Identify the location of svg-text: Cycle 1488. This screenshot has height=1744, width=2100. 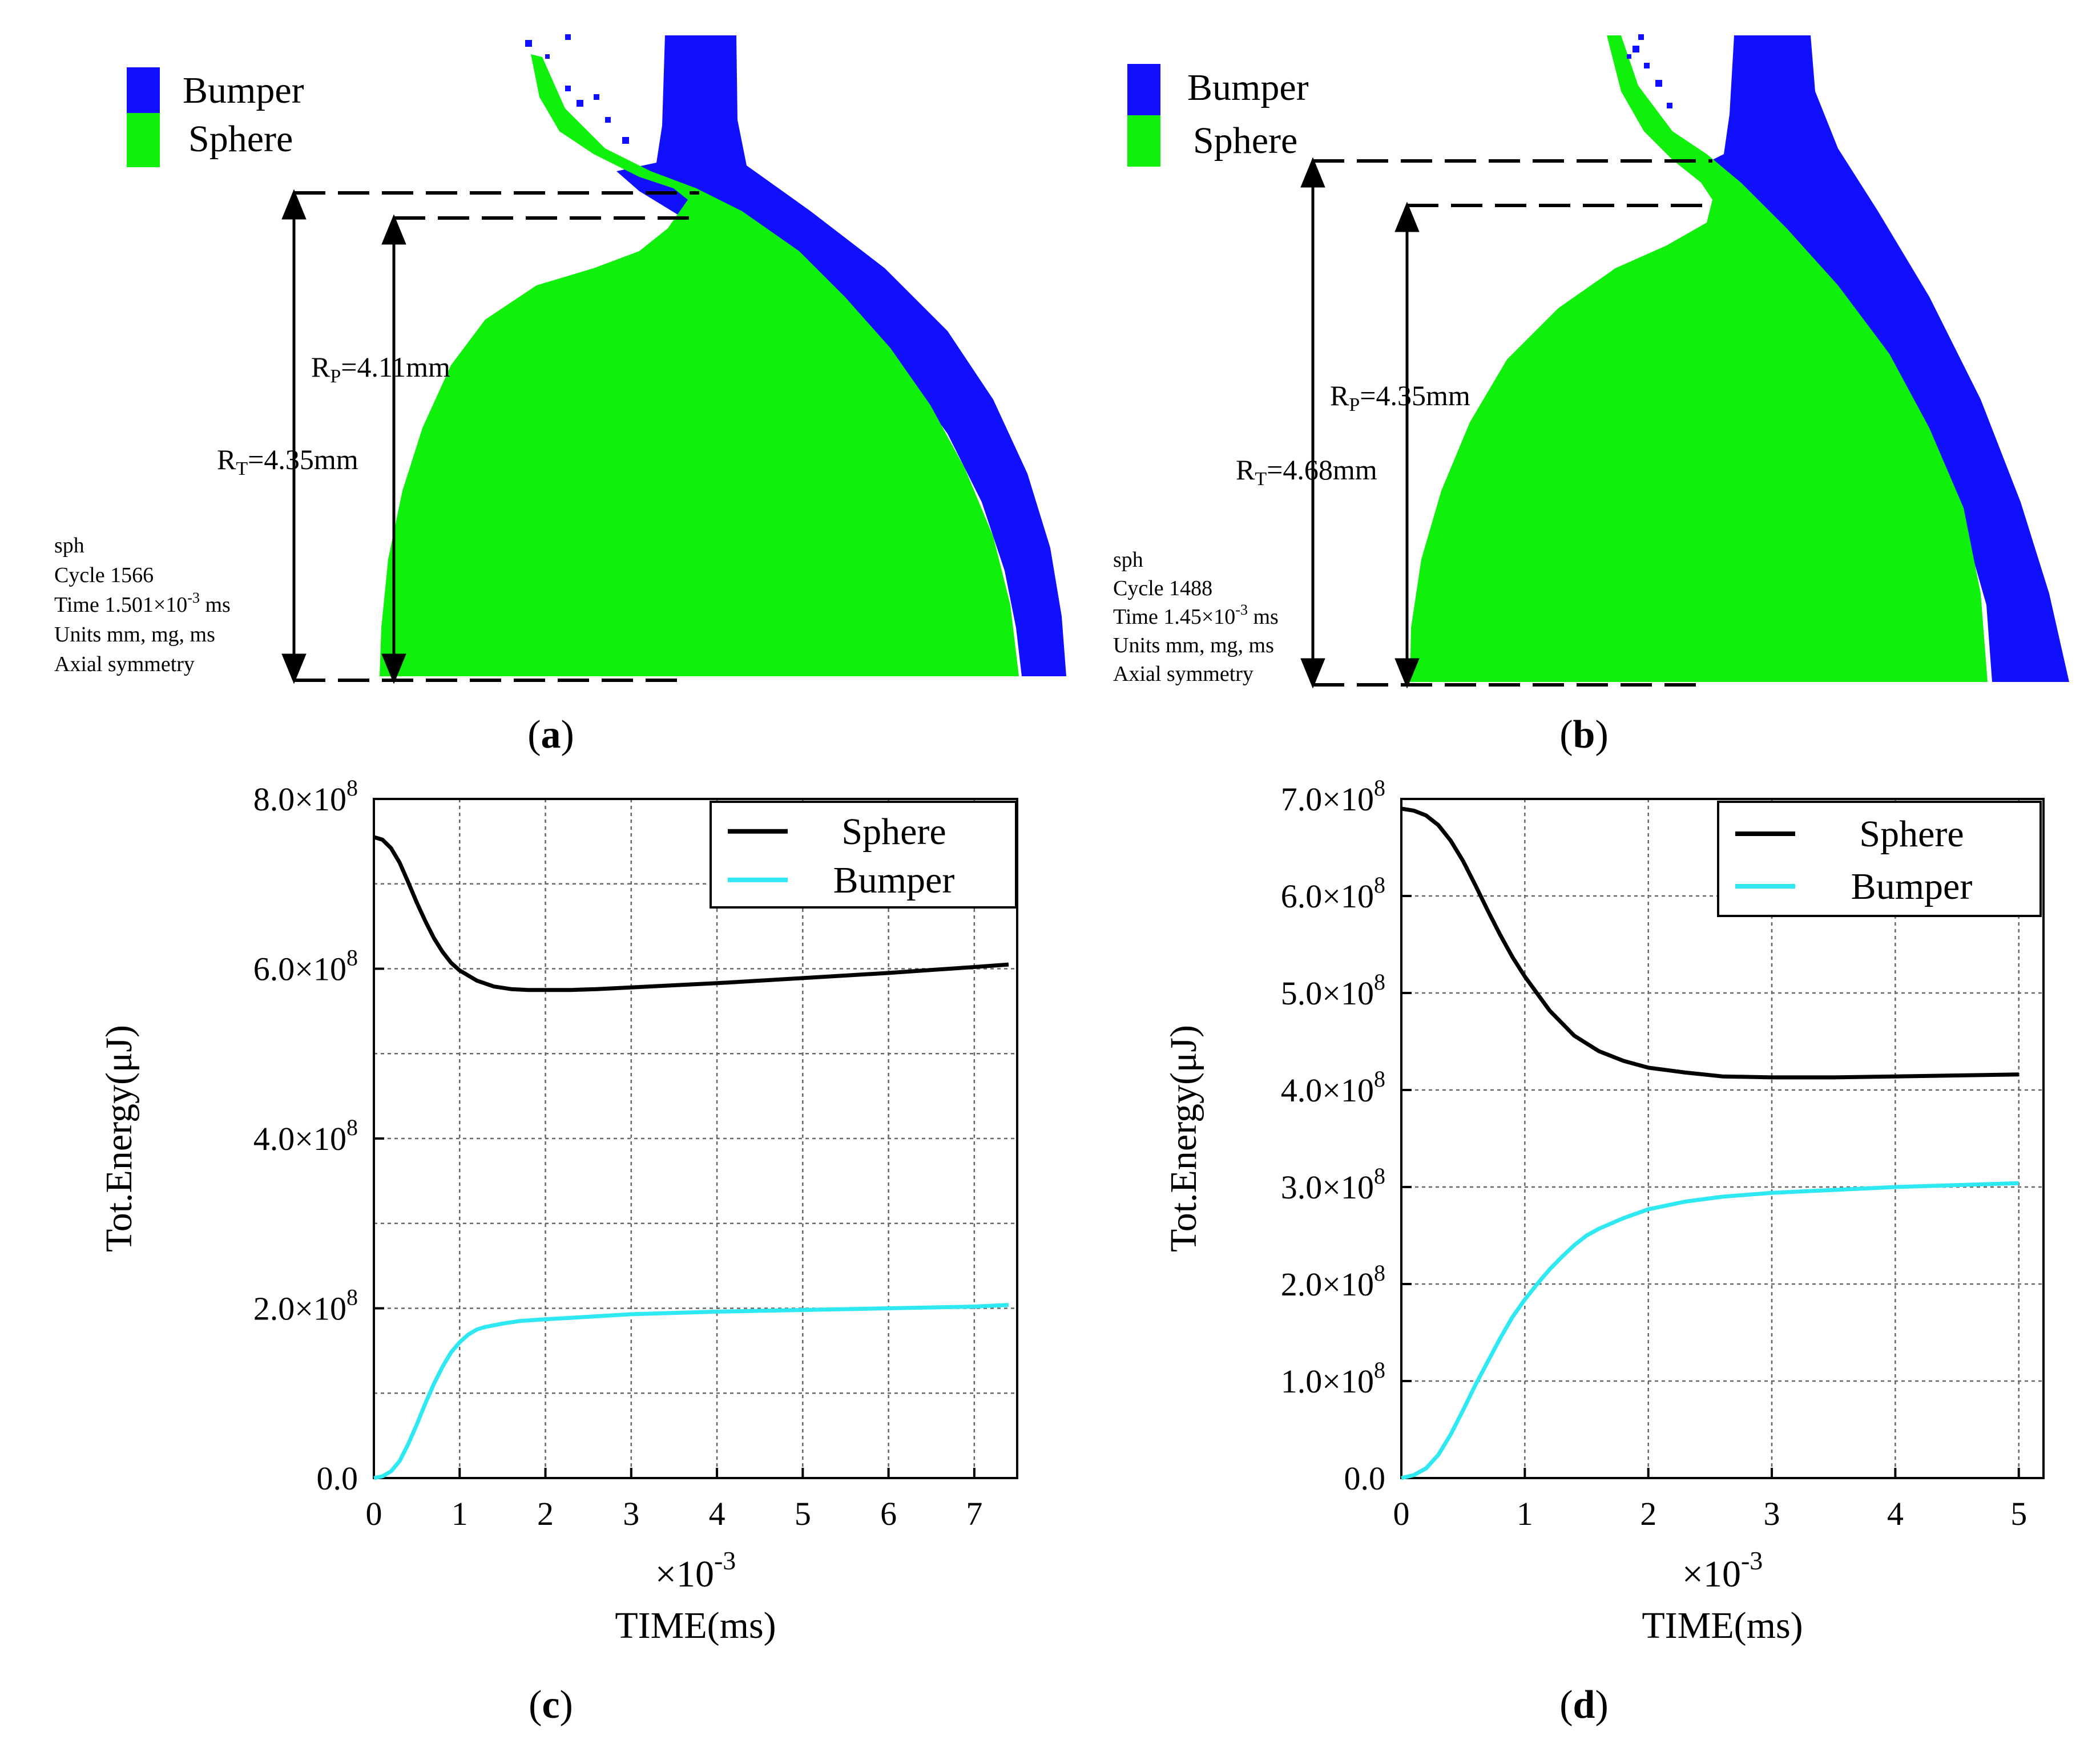
(1162, 588).